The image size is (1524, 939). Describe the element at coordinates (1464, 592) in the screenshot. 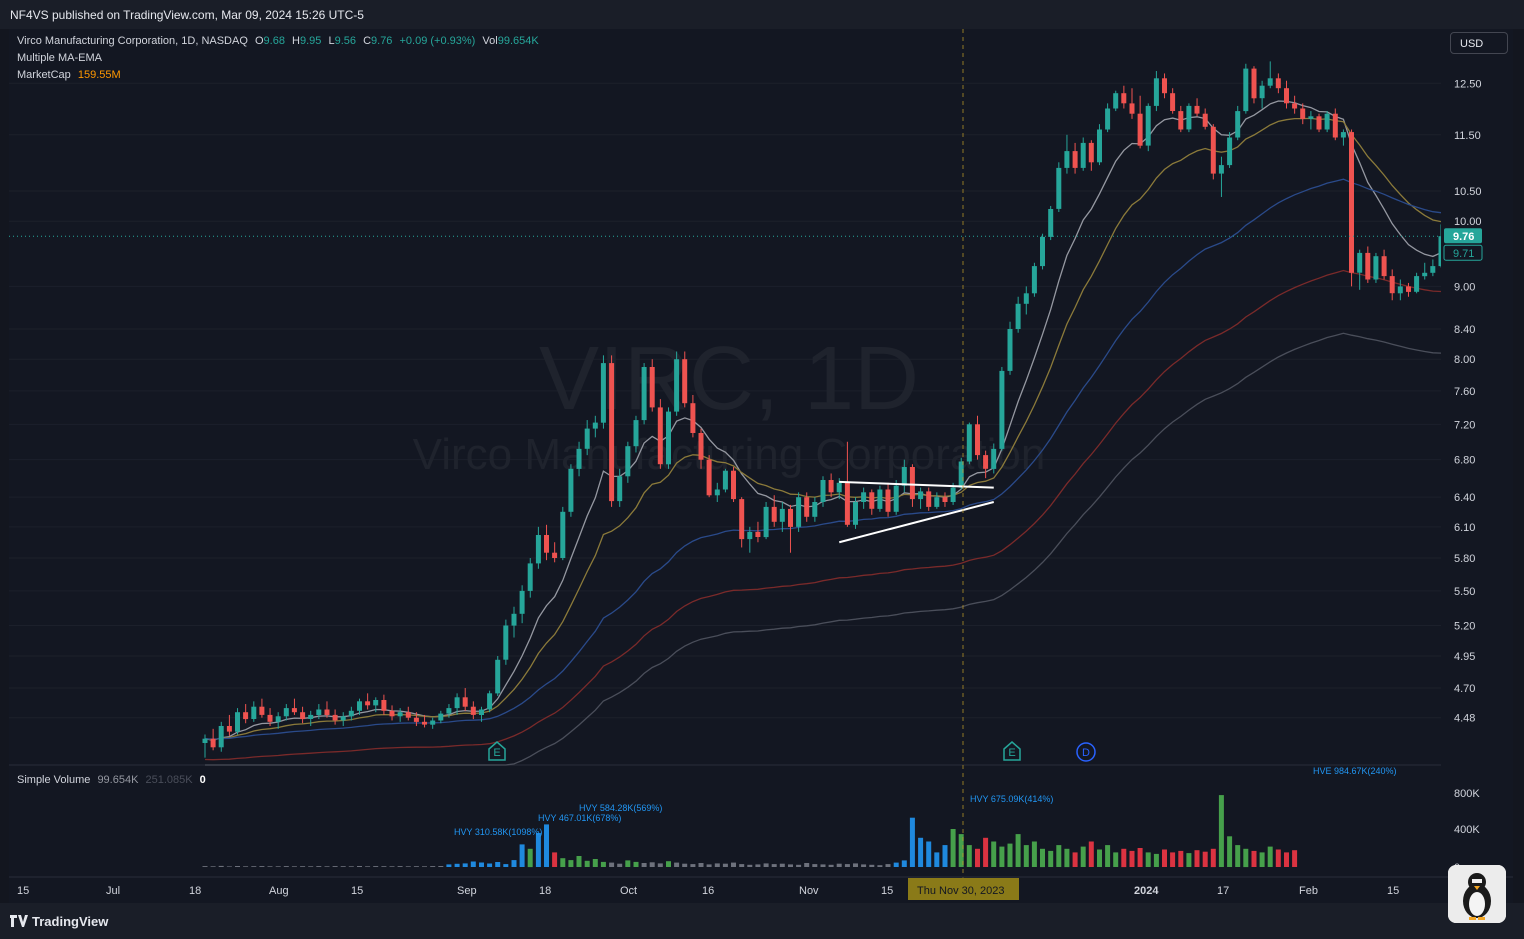

I see `price-tick-label: 5.50` at that location.